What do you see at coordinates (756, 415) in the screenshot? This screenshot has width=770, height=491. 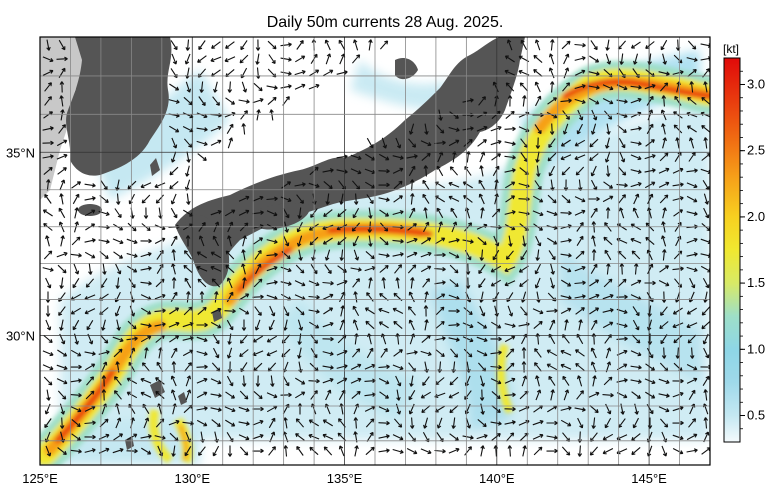 I see `colorbar-tick-label: 0.5` at bounding box center [756, 415].